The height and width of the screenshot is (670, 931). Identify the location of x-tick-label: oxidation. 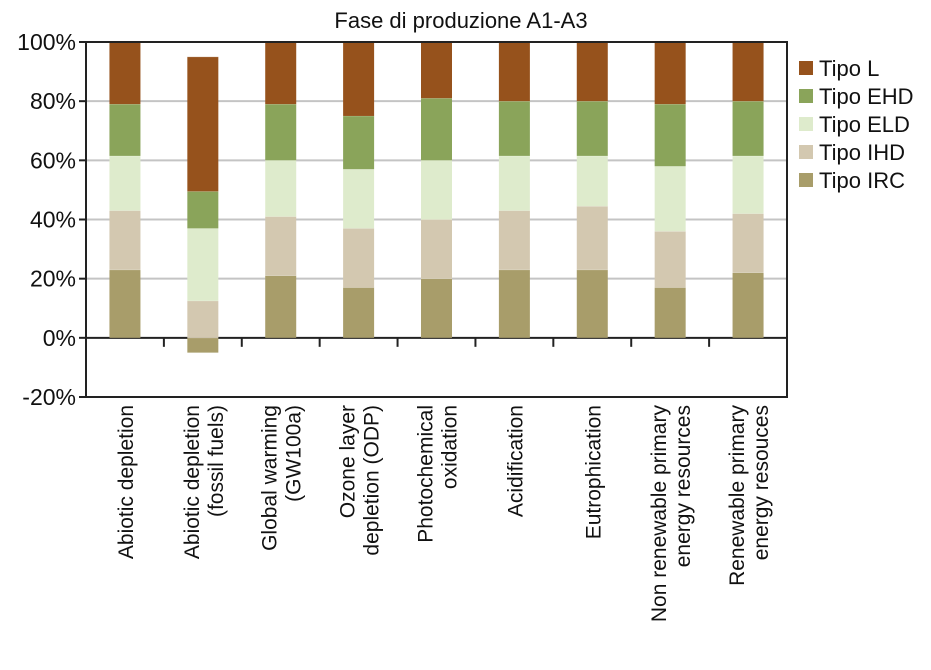
(450, 447).